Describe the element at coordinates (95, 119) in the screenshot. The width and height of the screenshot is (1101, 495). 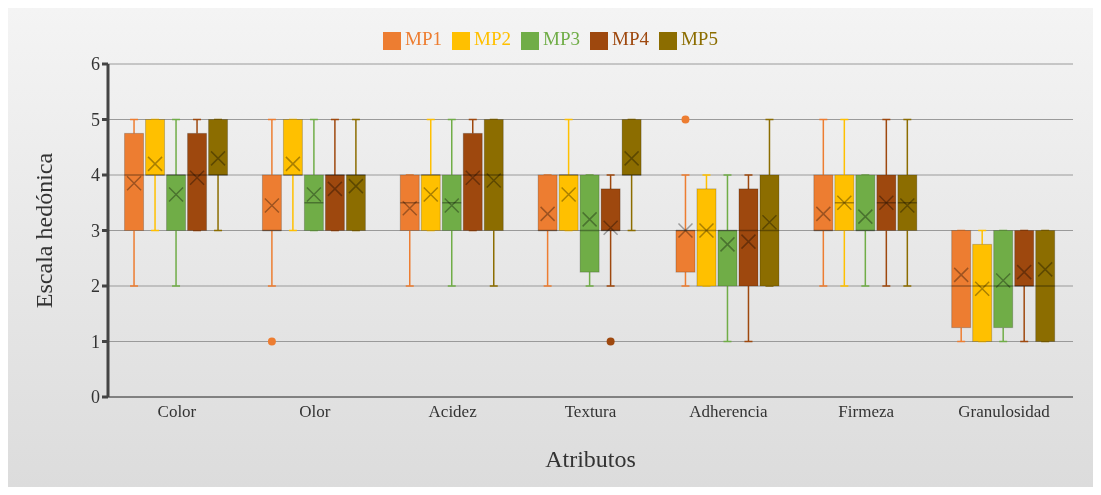
I see `y-tick-label: 5` at that location.